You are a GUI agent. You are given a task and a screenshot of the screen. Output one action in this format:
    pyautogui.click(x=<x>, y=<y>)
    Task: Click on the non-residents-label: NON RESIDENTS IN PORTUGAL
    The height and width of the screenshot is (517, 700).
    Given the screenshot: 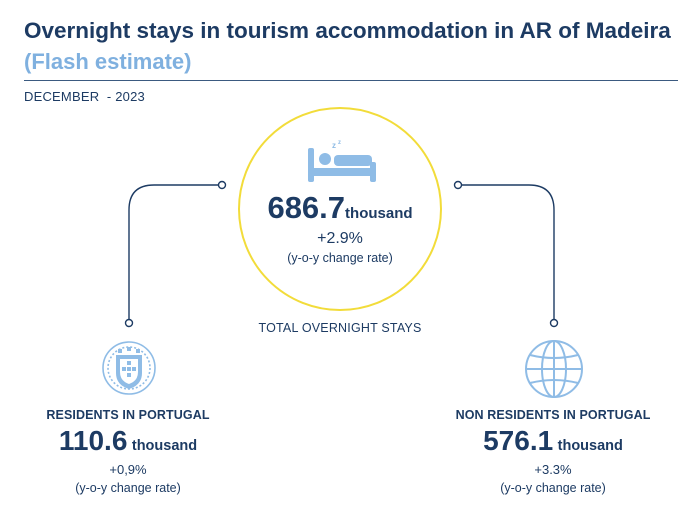 What is the action you would take?
    pyautogui.click(x=553, y=415)
    